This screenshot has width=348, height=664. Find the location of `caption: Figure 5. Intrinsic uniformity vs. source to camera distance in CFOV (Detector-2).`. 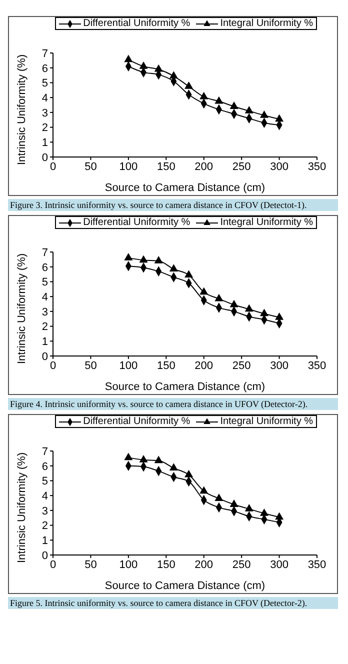

caption: Figure 5. Intrinsic uniformity vs. source to camera distance in CFOV (Detector-2). is located at coordinates (173, 603).